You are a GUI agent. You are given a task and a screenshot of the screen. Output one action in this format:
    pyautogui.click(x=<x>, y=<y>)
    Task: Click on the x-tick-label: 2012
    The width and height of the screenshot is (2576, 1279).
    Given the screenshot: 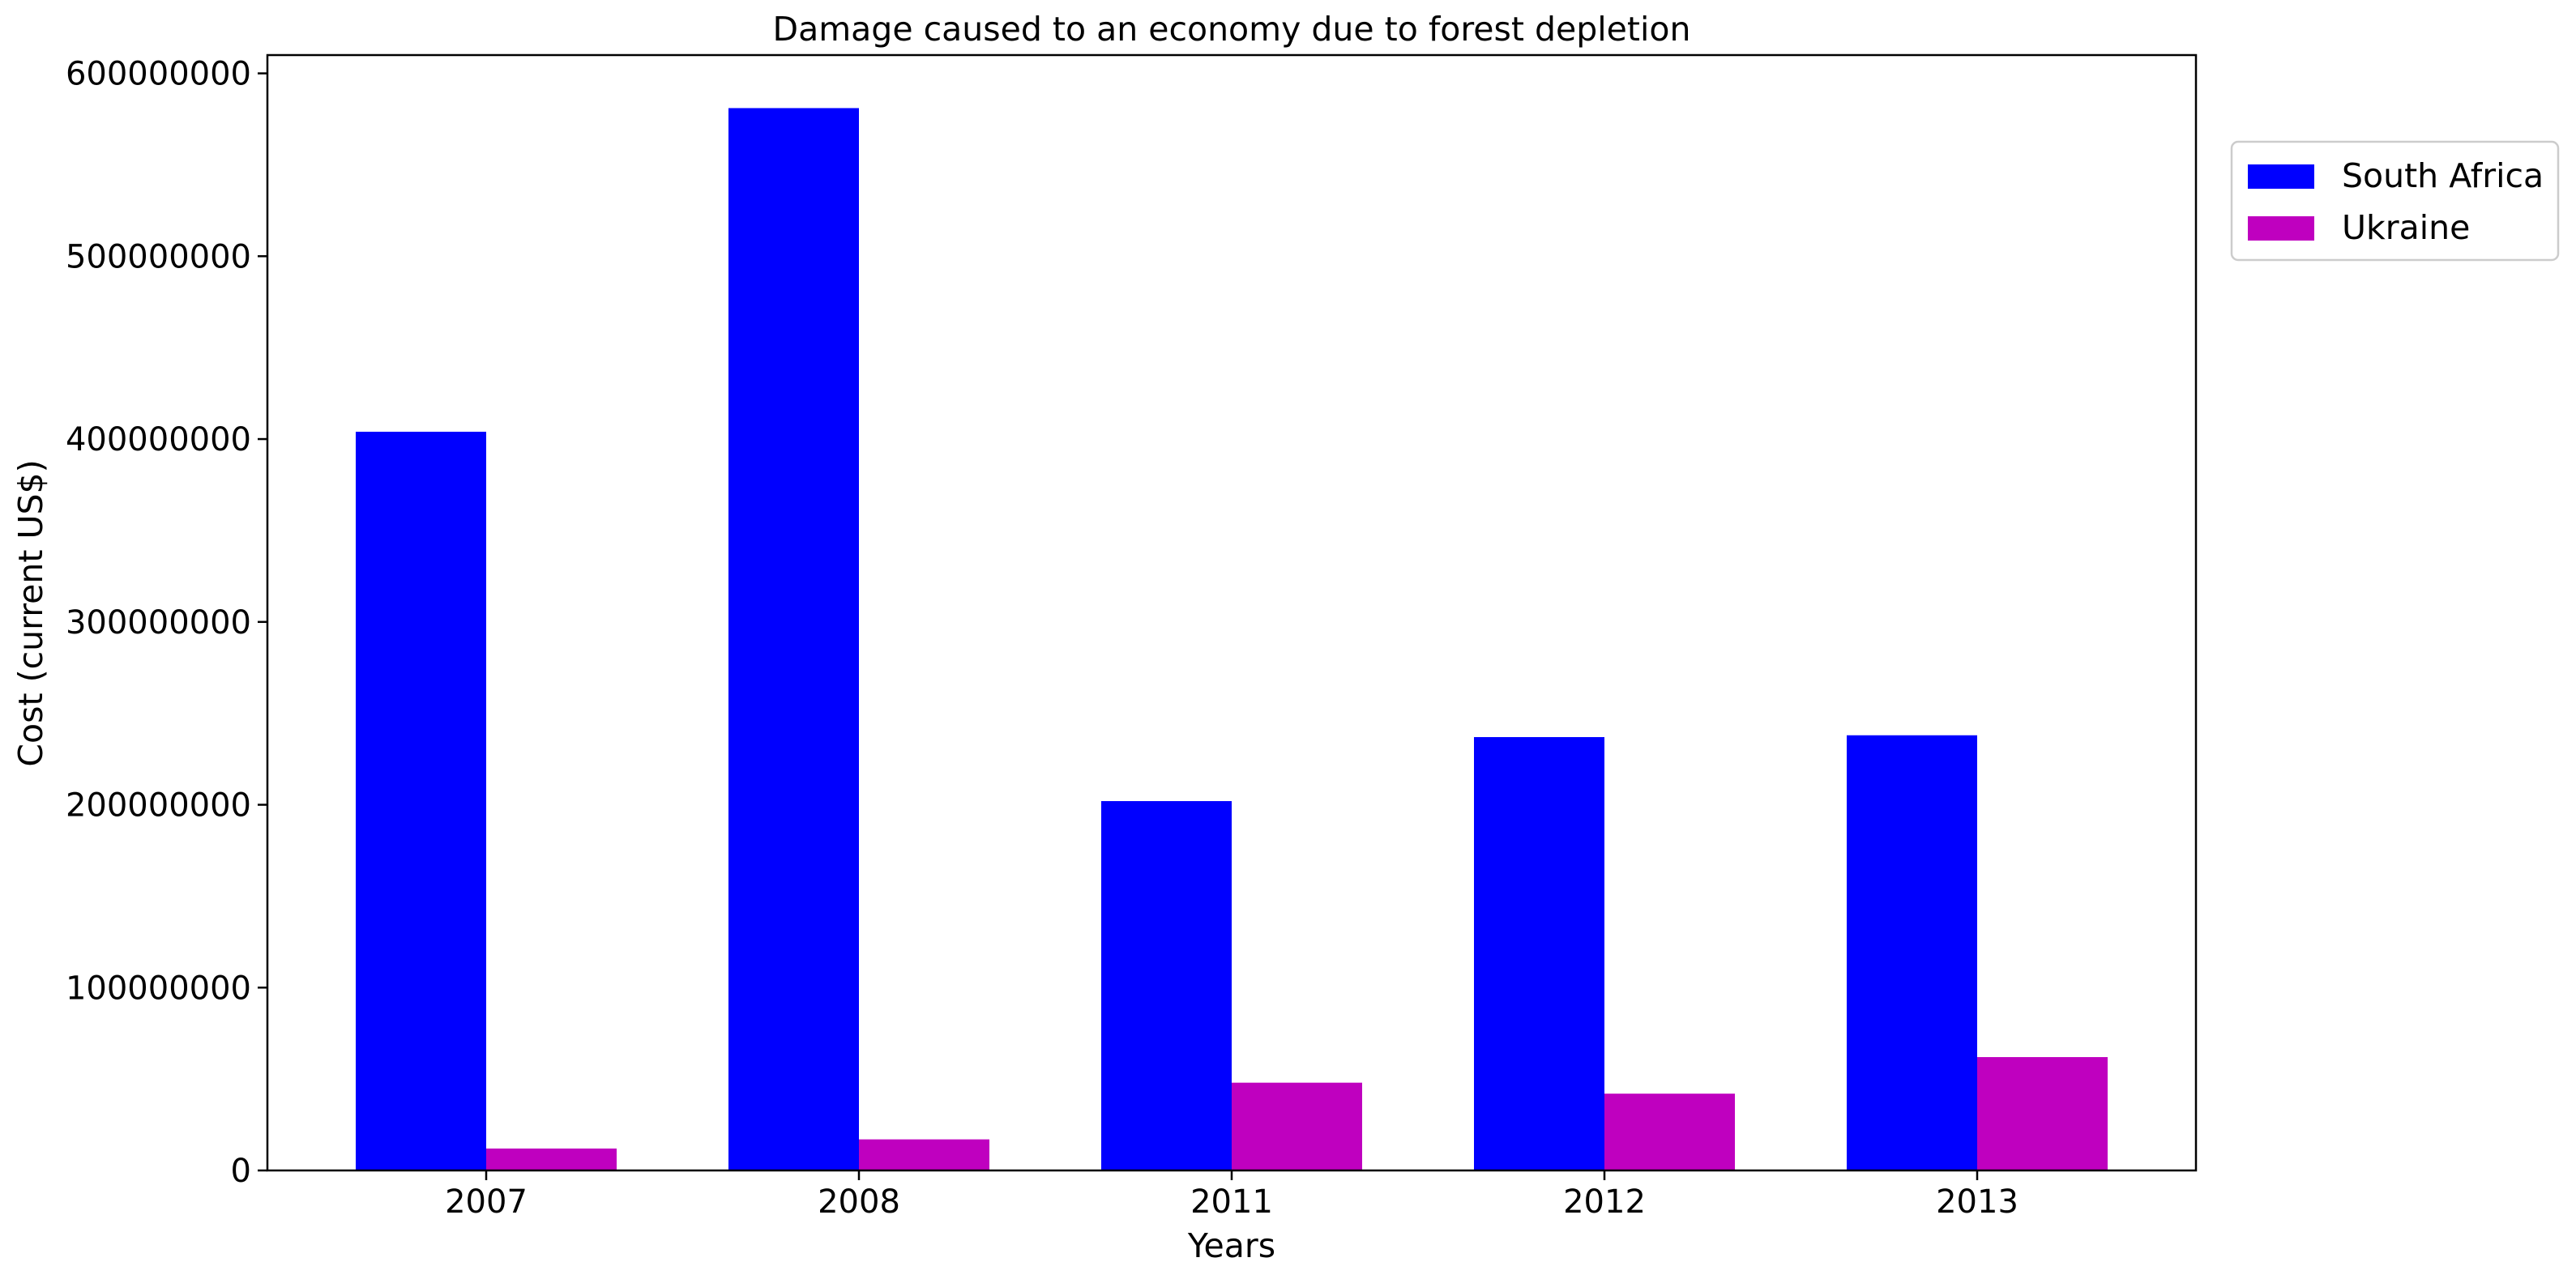 What is the action you would take?
    pyautogui.click(x=1604, y=1202)
    